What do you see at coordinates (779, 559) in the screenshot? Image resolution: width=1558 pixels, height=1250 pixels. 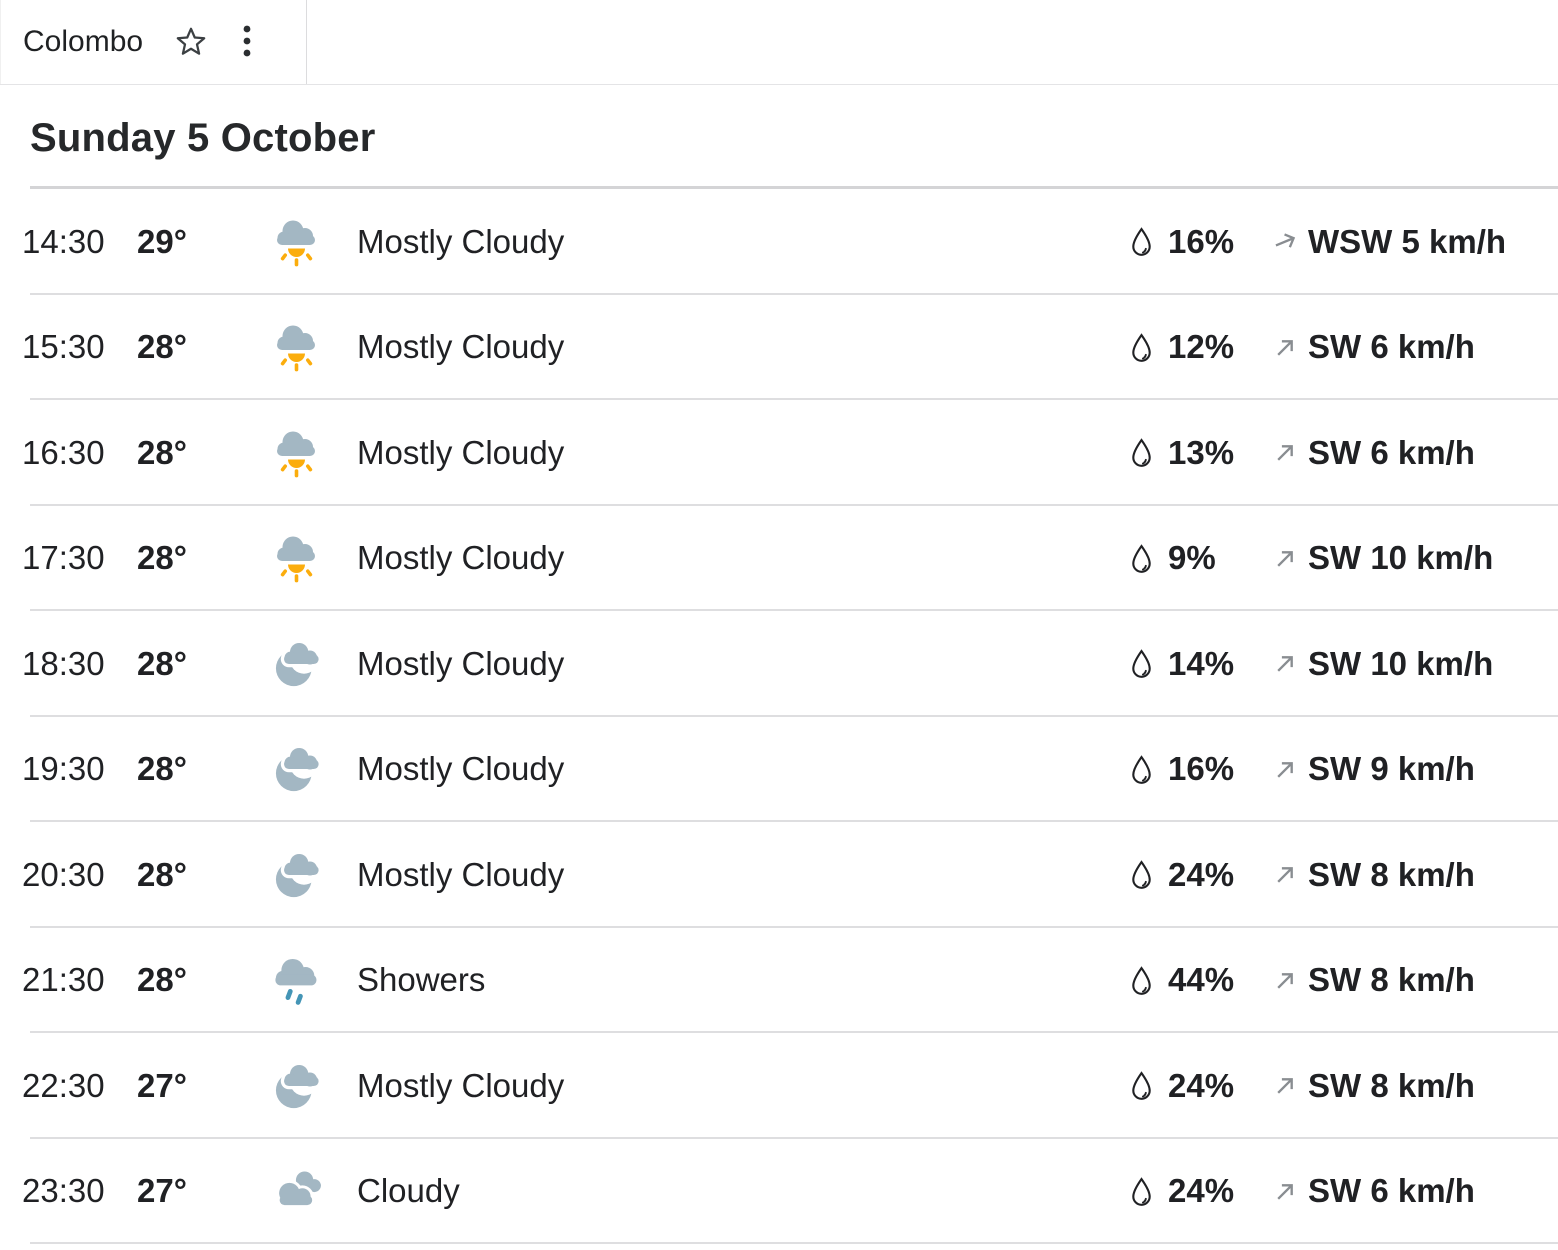 I see `forecast-row: 17:30 28° Mostly Cloudy 9% SW 10 km/h` at bounding box center [779, 559].